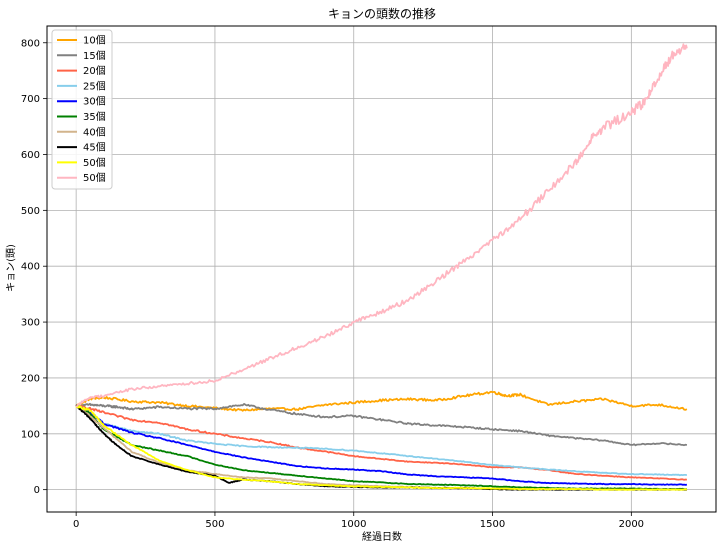 Image resolution: width=723 pixels, height=552 pixels. I want to click on legend: 10個 15個 20個 25個 30個 35個 40個 45個 50個 50個, so click(82, 109).